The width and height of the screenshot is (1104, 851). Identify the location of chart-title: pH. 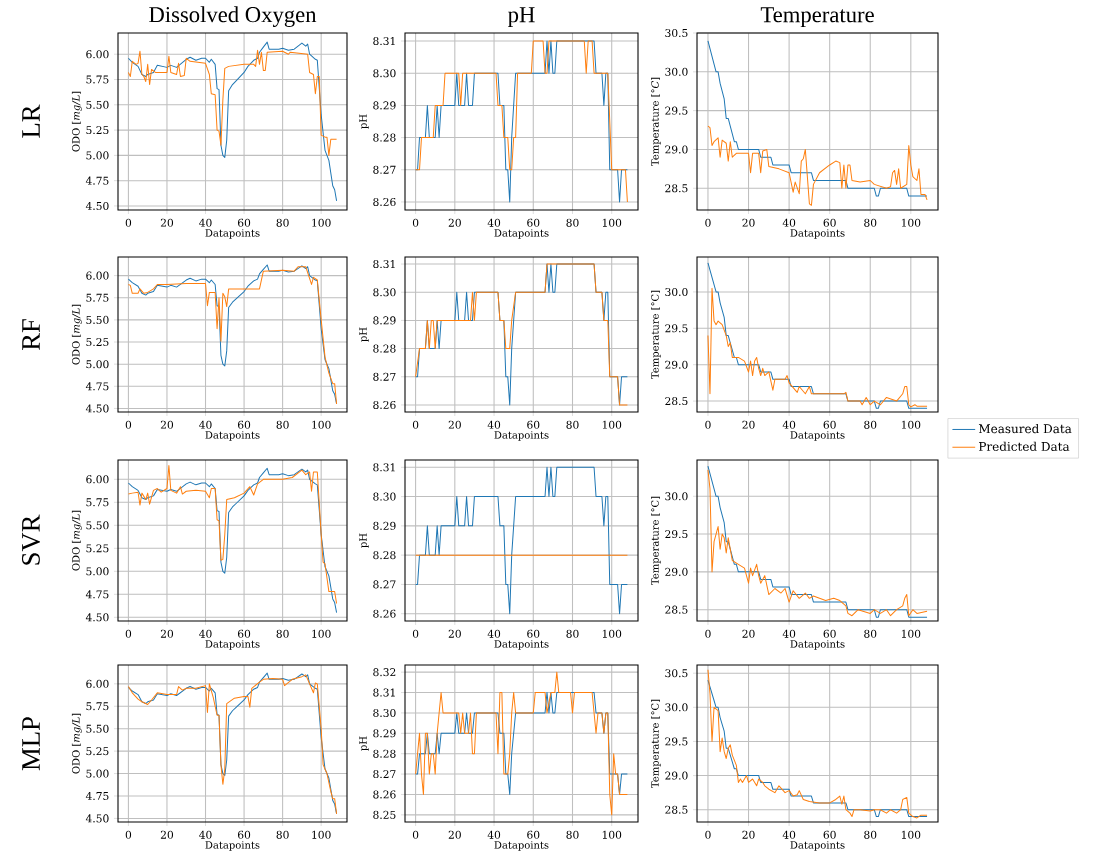
(521, 17).